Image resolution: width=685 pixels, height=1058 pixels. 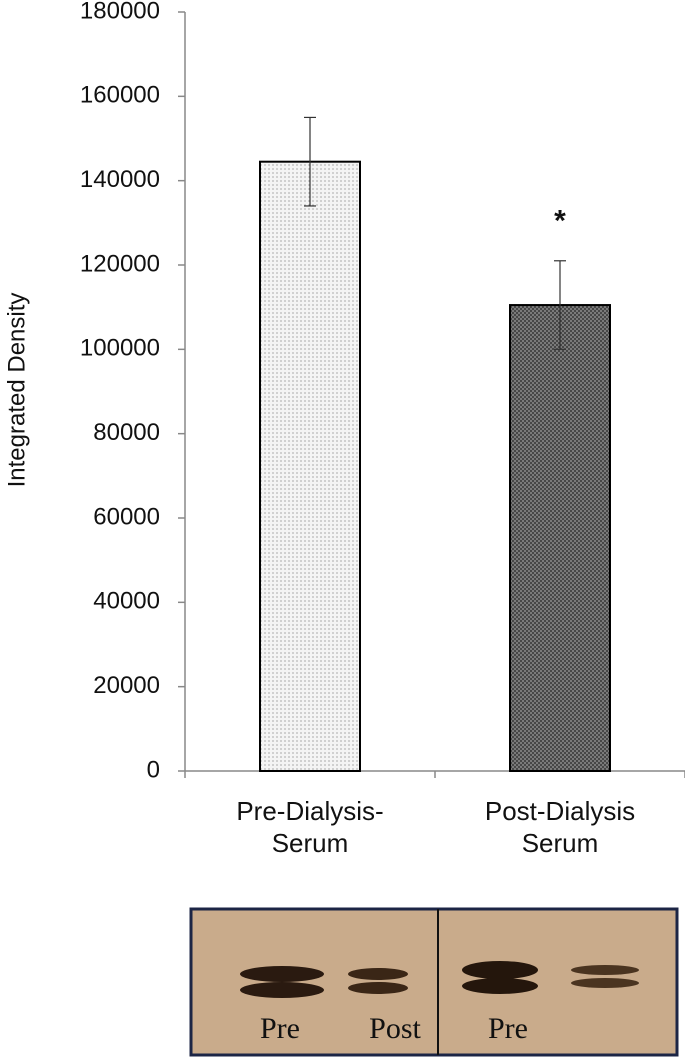 What do you see at coordinates (126, 601) in the screenshot?
I see `y-tick-label: 40000` at bounding box center [126, 601].